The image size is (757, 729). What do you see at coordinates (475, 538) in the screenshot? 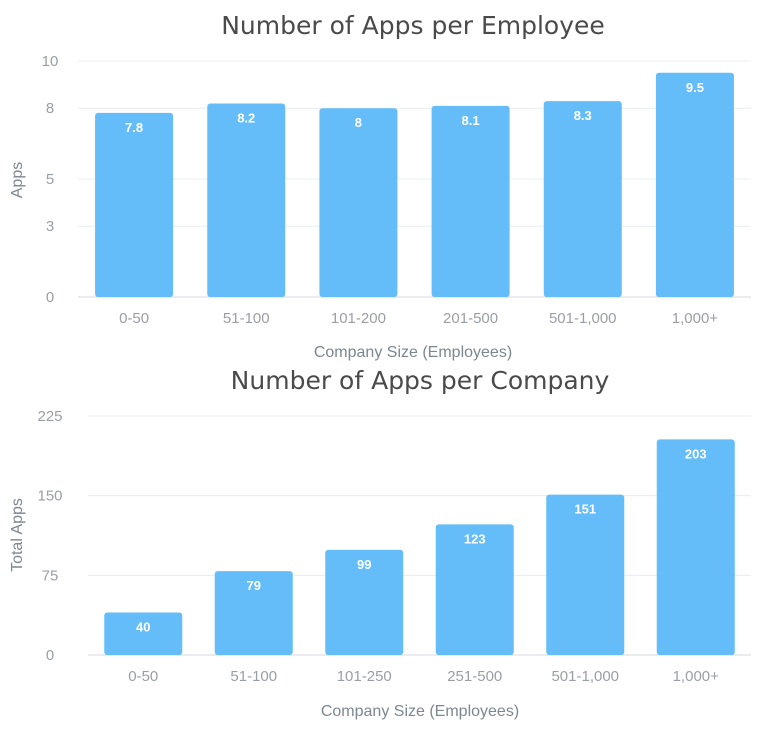
I see `bar-value-label: 123` at bounding box center [475, 538].